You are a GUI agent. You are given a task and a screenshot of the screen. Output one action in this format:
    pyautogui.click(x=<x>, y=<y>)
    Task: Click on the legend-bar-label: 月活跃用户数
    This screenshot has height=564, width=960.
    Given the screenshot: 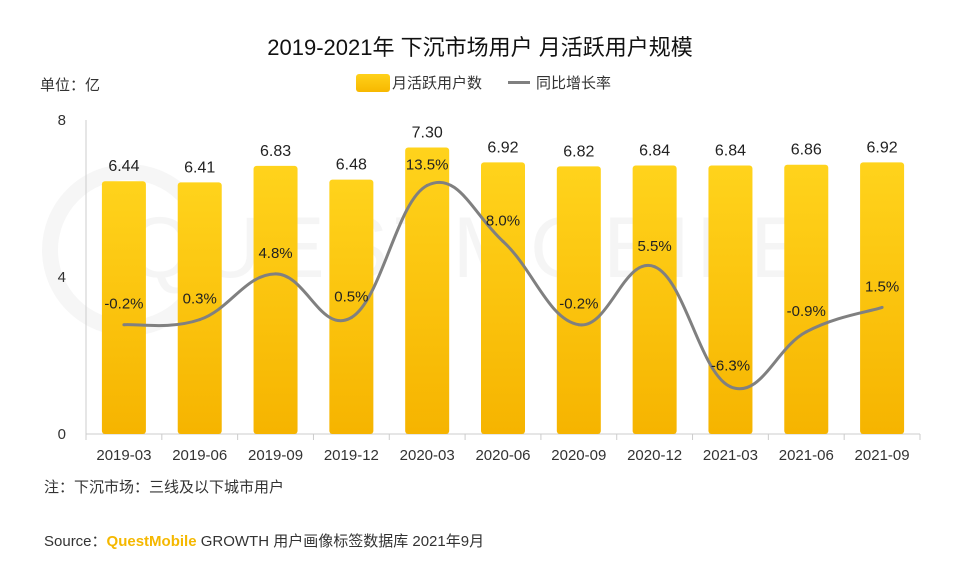 What is the action you would take?
    pyautogui.click(x=437, y=83)
    